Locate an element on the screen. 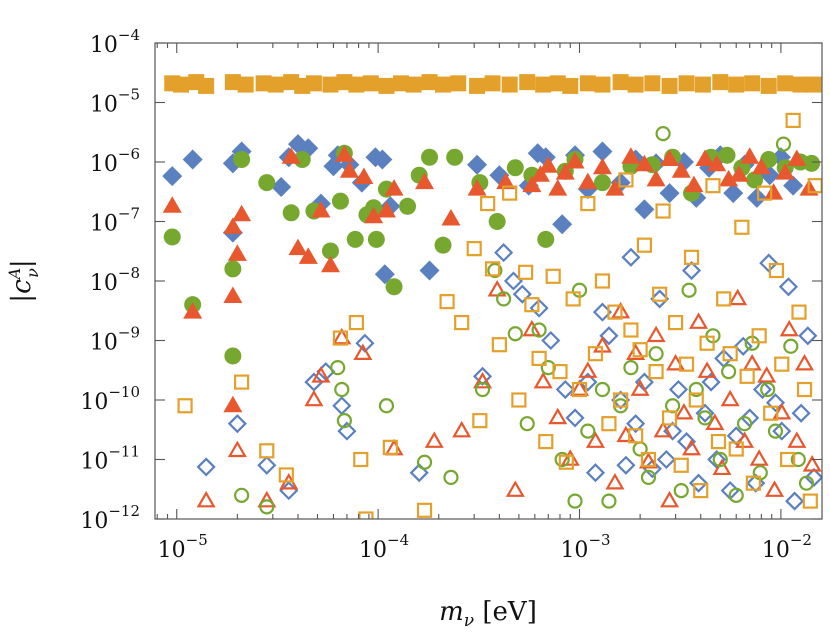  x-tick-label: 10⁻² is located at coordinates (787, 547).